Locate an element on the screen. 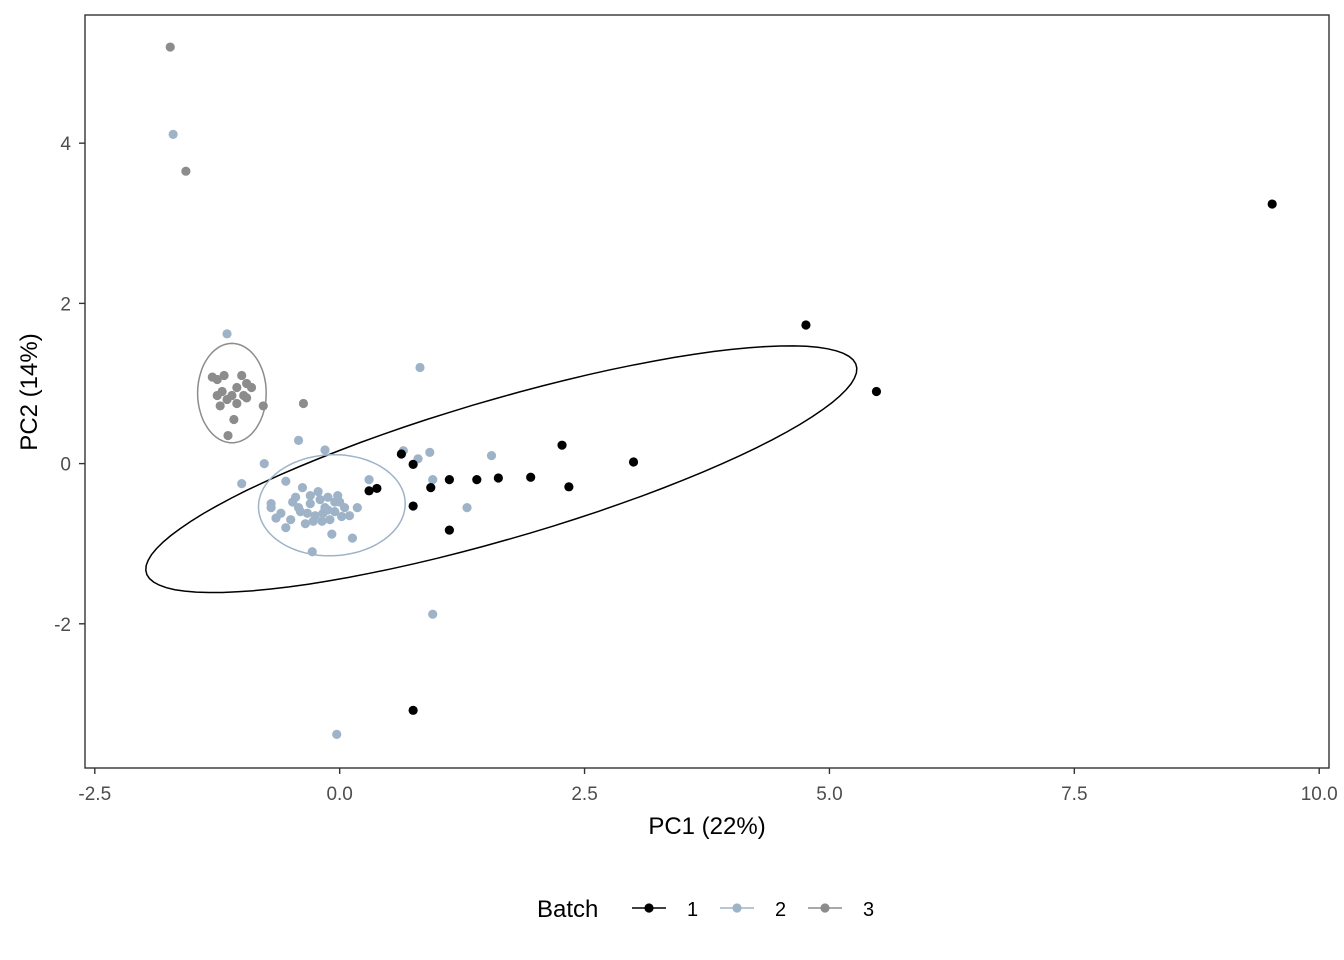 This screenshot has height=960, width=1344. legend-title: Batch is located at coordinates (567, 909).